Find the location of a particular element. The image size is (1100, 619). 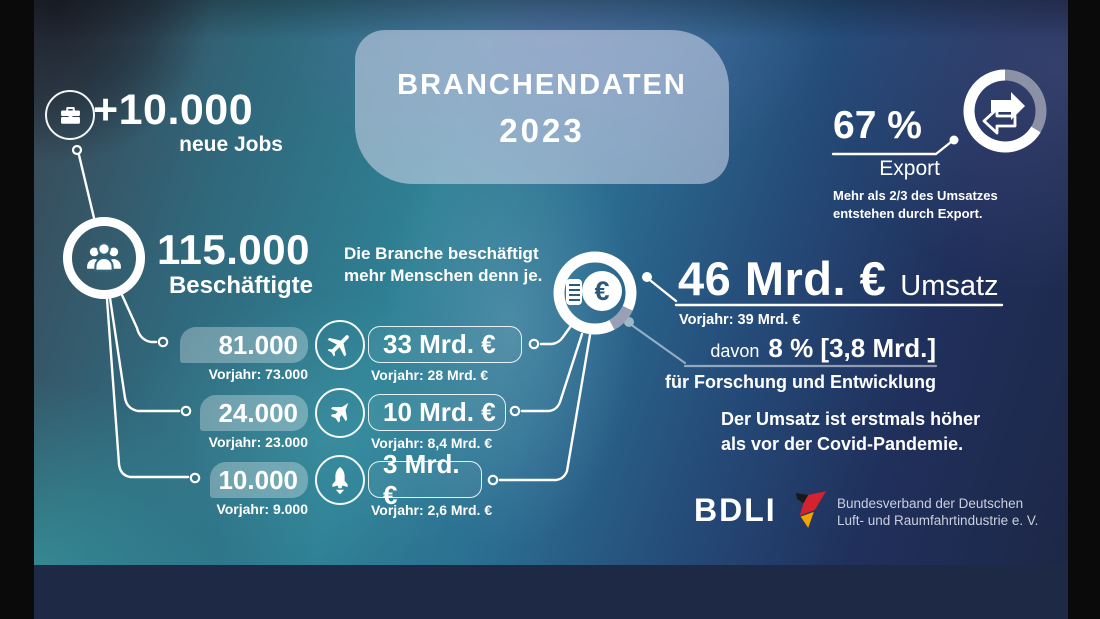

briefcase-icon is located at coordinates (70, 115).